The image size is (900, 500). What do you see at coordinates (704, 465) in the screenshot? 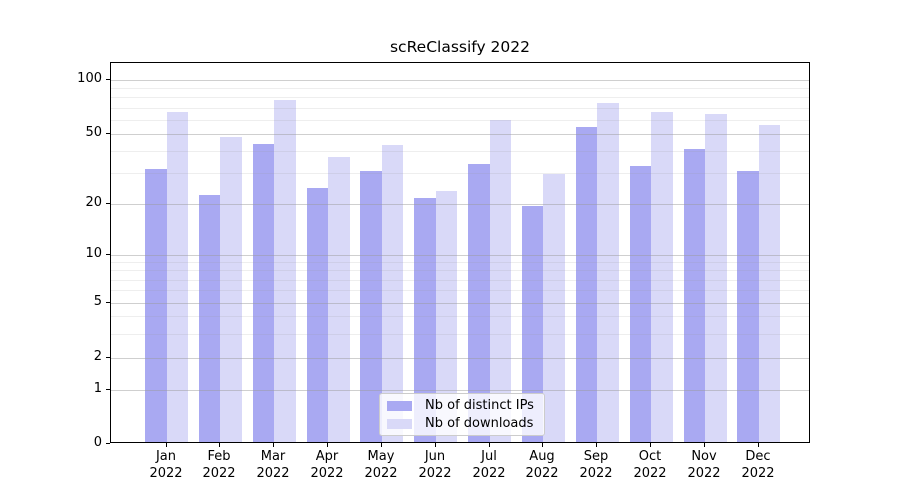
I see `x-tick-label: Nov 2022` at bounding box center [704, 465].